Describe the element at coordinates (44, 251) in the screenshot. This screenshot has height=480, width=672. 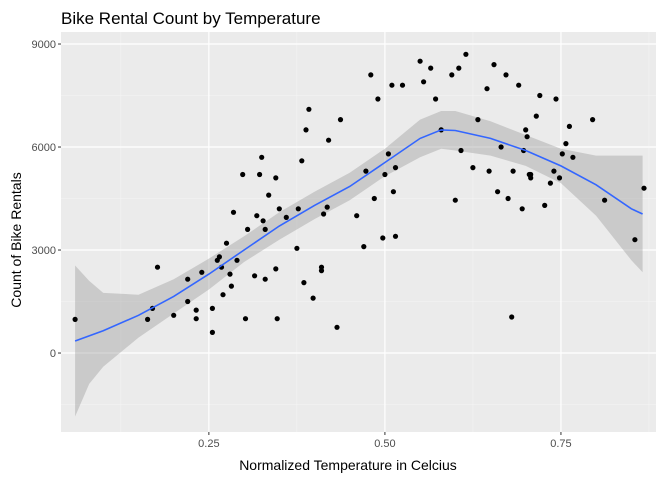
I see `y-tick-label: 3000` at that location.